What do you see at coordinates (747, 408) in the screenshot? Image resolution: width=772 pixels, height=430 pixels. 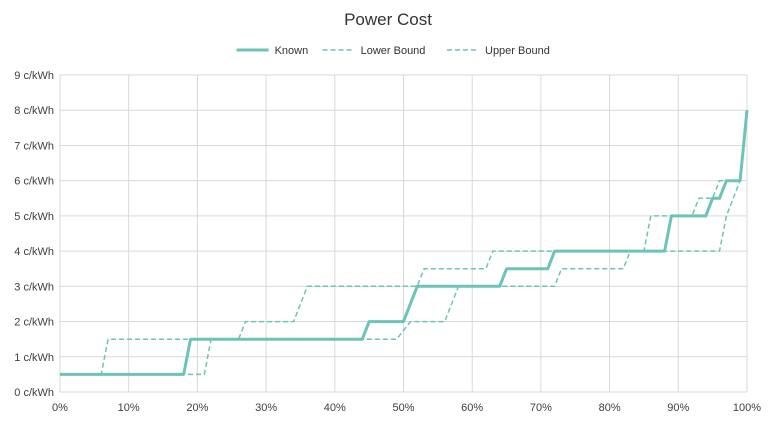 I see `x-tick-label: 100%` at bounding box center [747, 408].